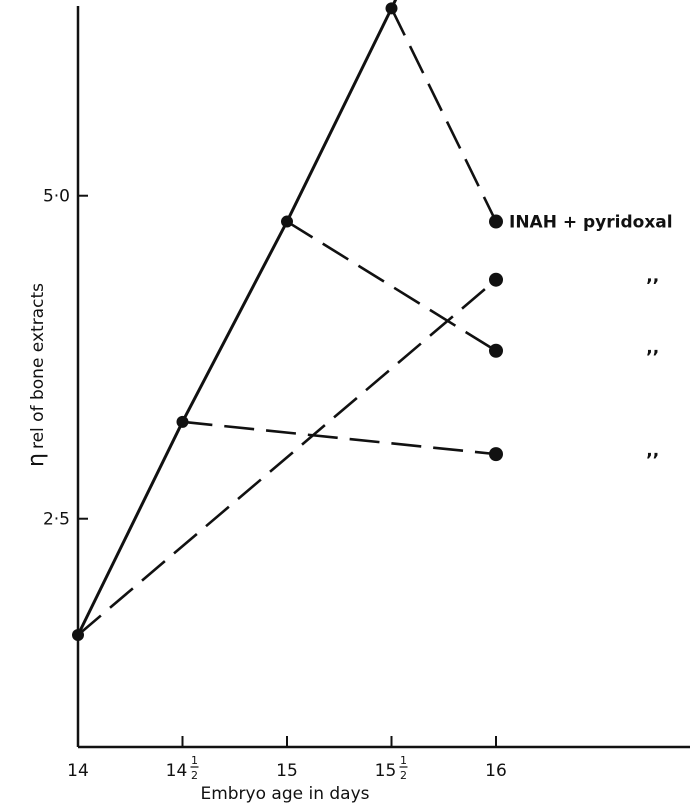  What do you see at coordinates (38, 366) in the screenshot?
I see `y-axis-title-text: rel of bone extracts` at bounding box center [38, 366].